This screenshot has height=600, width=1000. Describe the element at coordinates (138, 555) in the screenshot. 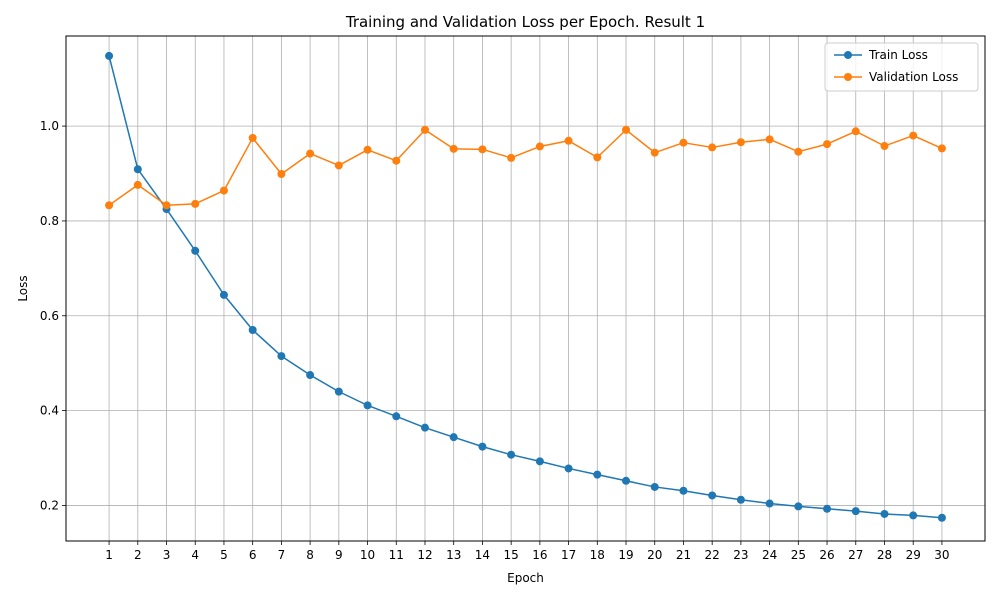

I see `x-tick-label: 2` at that location.